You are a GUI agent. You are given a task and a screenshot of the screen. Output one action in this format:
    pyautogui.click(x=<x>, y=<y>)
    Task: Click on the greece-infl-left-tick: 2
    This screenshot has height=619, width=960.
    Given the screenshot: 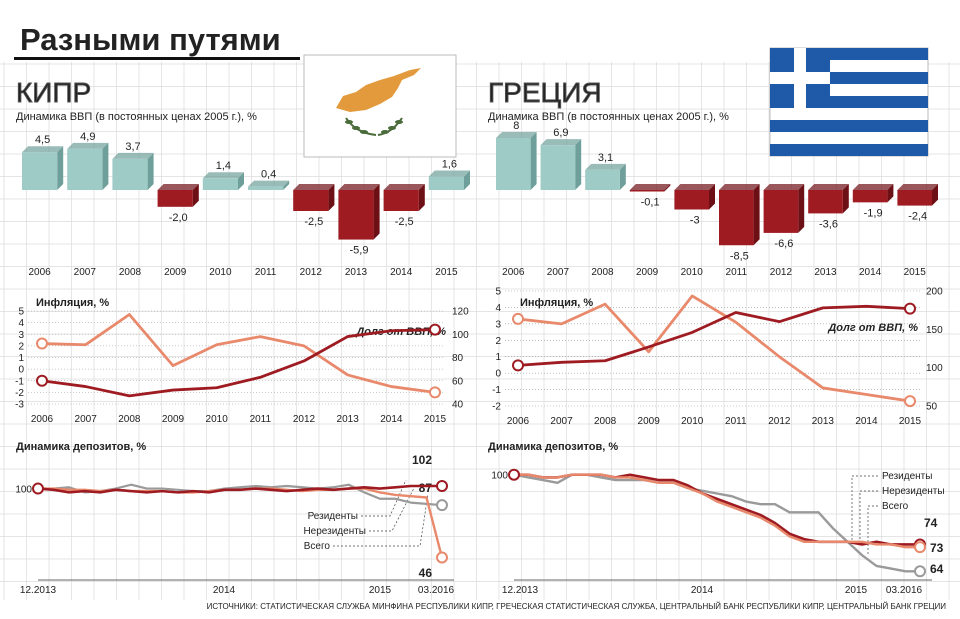 What is the action you would take?
    pyautogui.click(x=498, y=341)
    